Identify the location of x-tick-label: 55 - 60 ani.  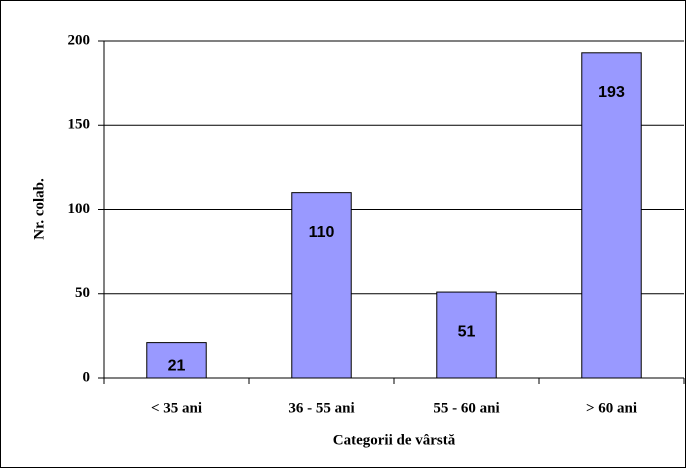
(466, 408).